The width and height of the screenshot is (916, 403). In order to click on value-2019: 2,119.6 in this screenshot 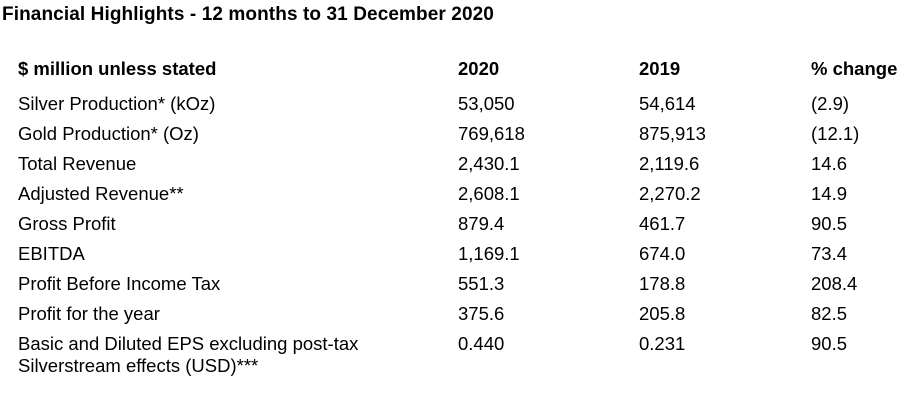, I will do `click(669, 163)`.